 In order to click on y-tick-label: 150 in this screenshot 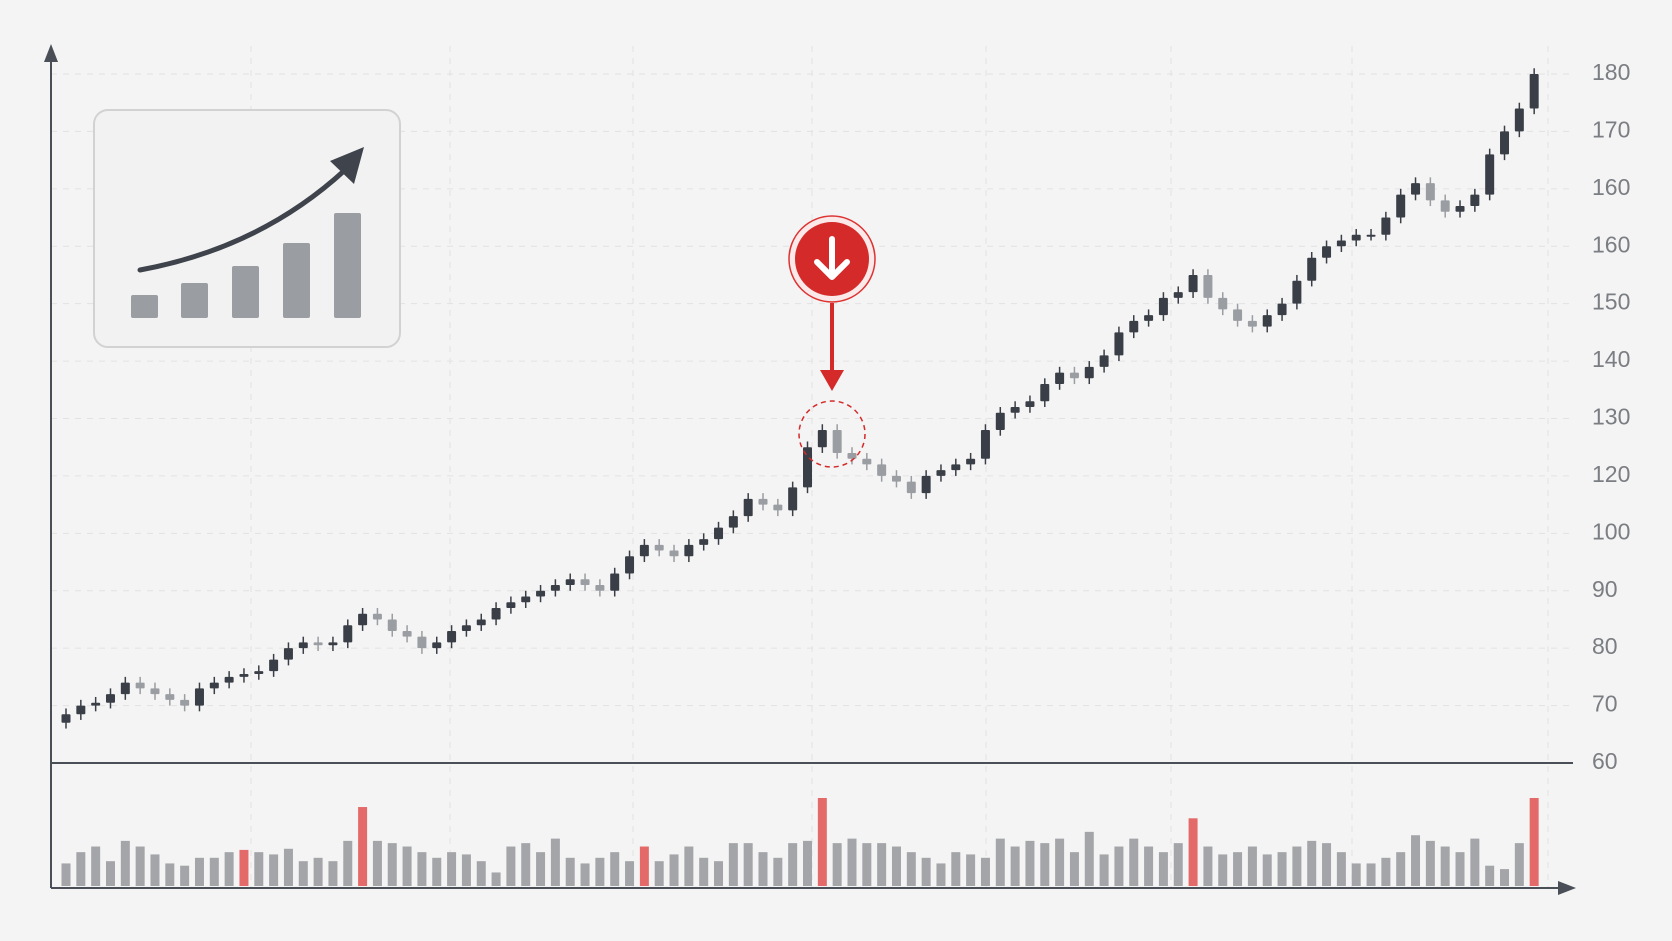, I will do `click(1611, 302)`.